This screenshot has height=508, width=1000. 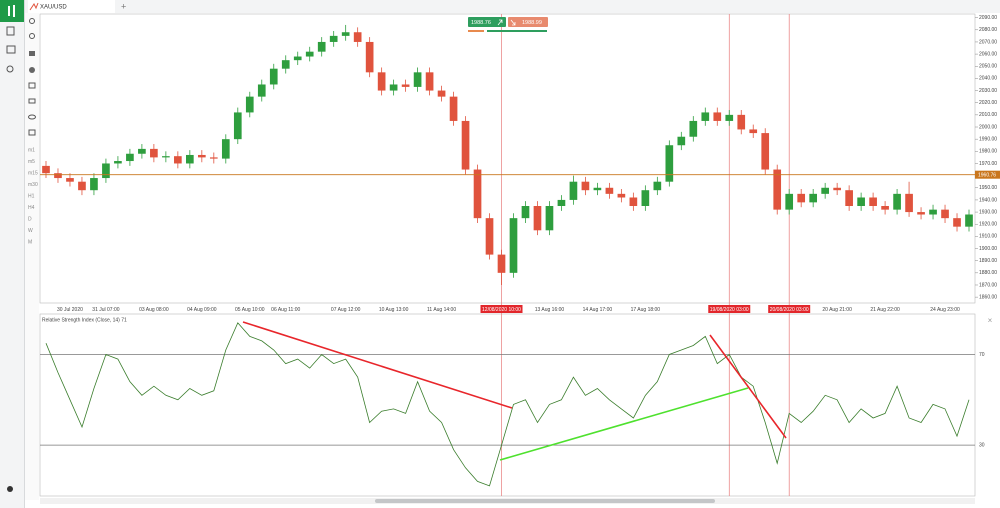 I want to click on timeframe: m15, so click(x=33, y=173).